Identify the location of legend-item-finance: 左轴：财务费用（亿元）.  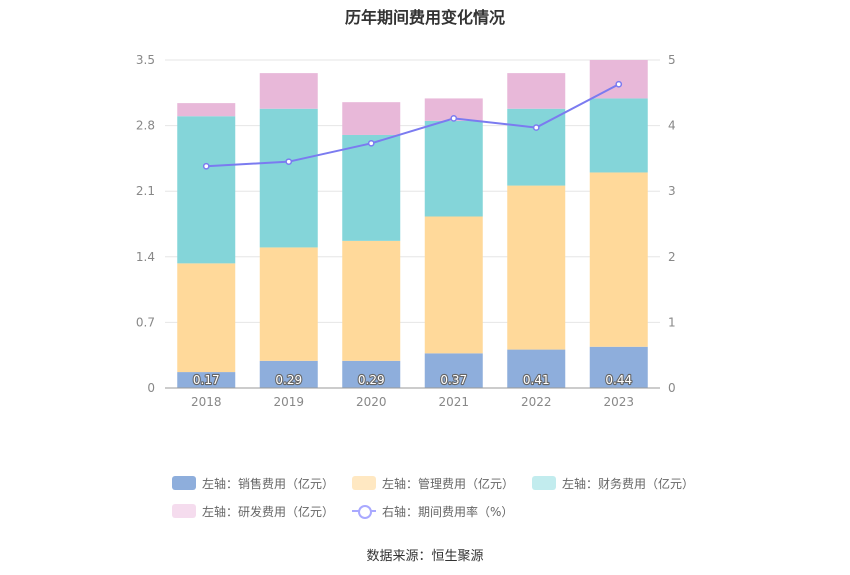
(613, 483).